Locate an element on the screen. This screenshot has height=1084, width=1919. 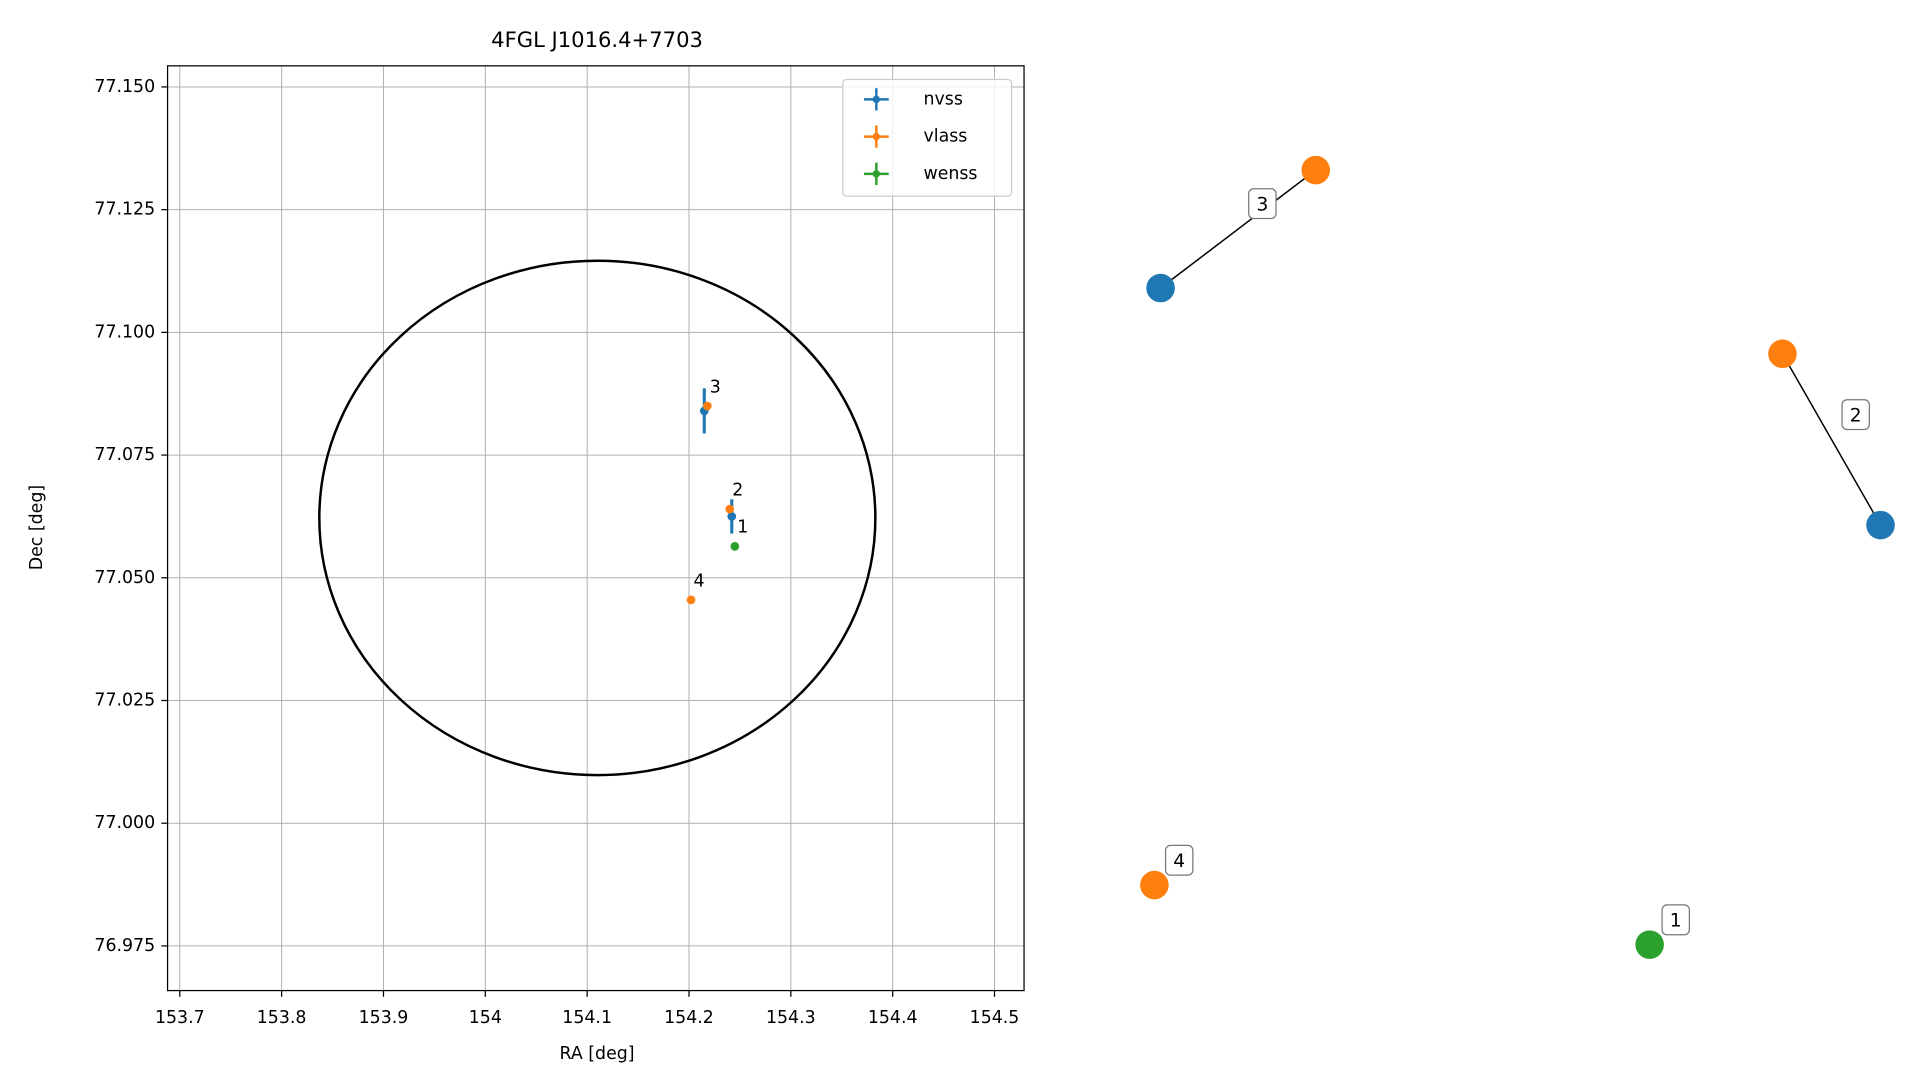
x-tick-label: 153.8 is located at coordinates (282, 1018).